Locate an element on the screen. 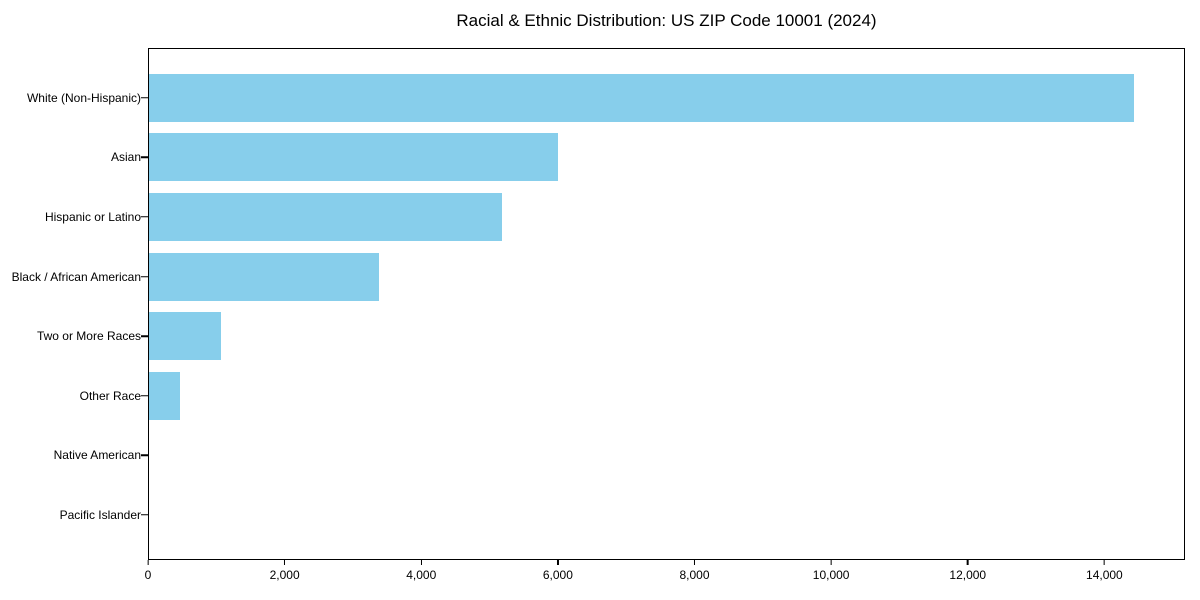  bar-row: Pacific Islander is located at coordinates (622, 515).